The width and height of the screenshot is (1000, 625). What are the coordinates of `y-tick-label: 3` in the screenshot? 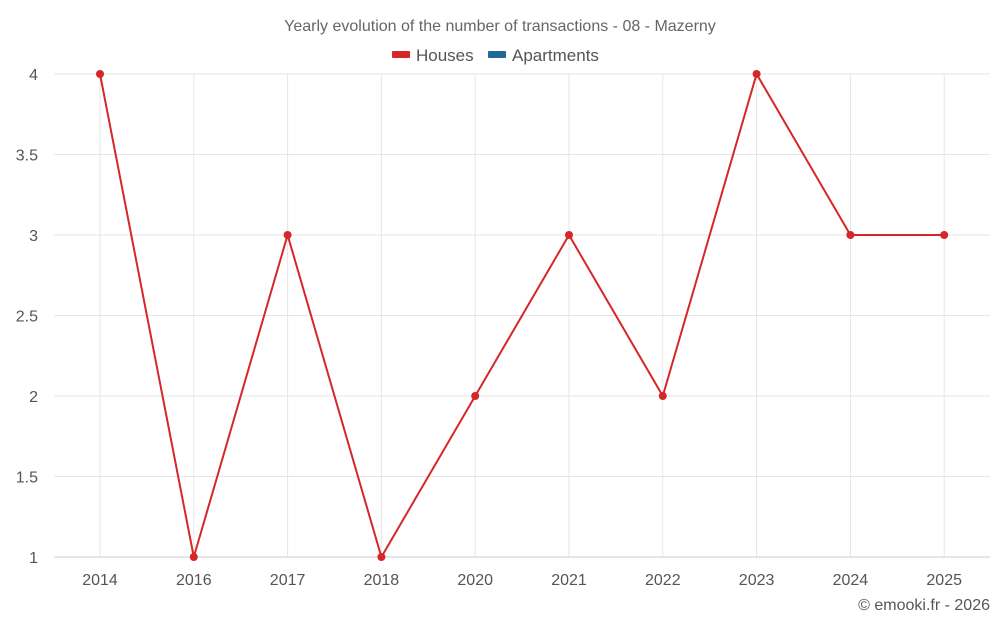 It's located at (33, 236).